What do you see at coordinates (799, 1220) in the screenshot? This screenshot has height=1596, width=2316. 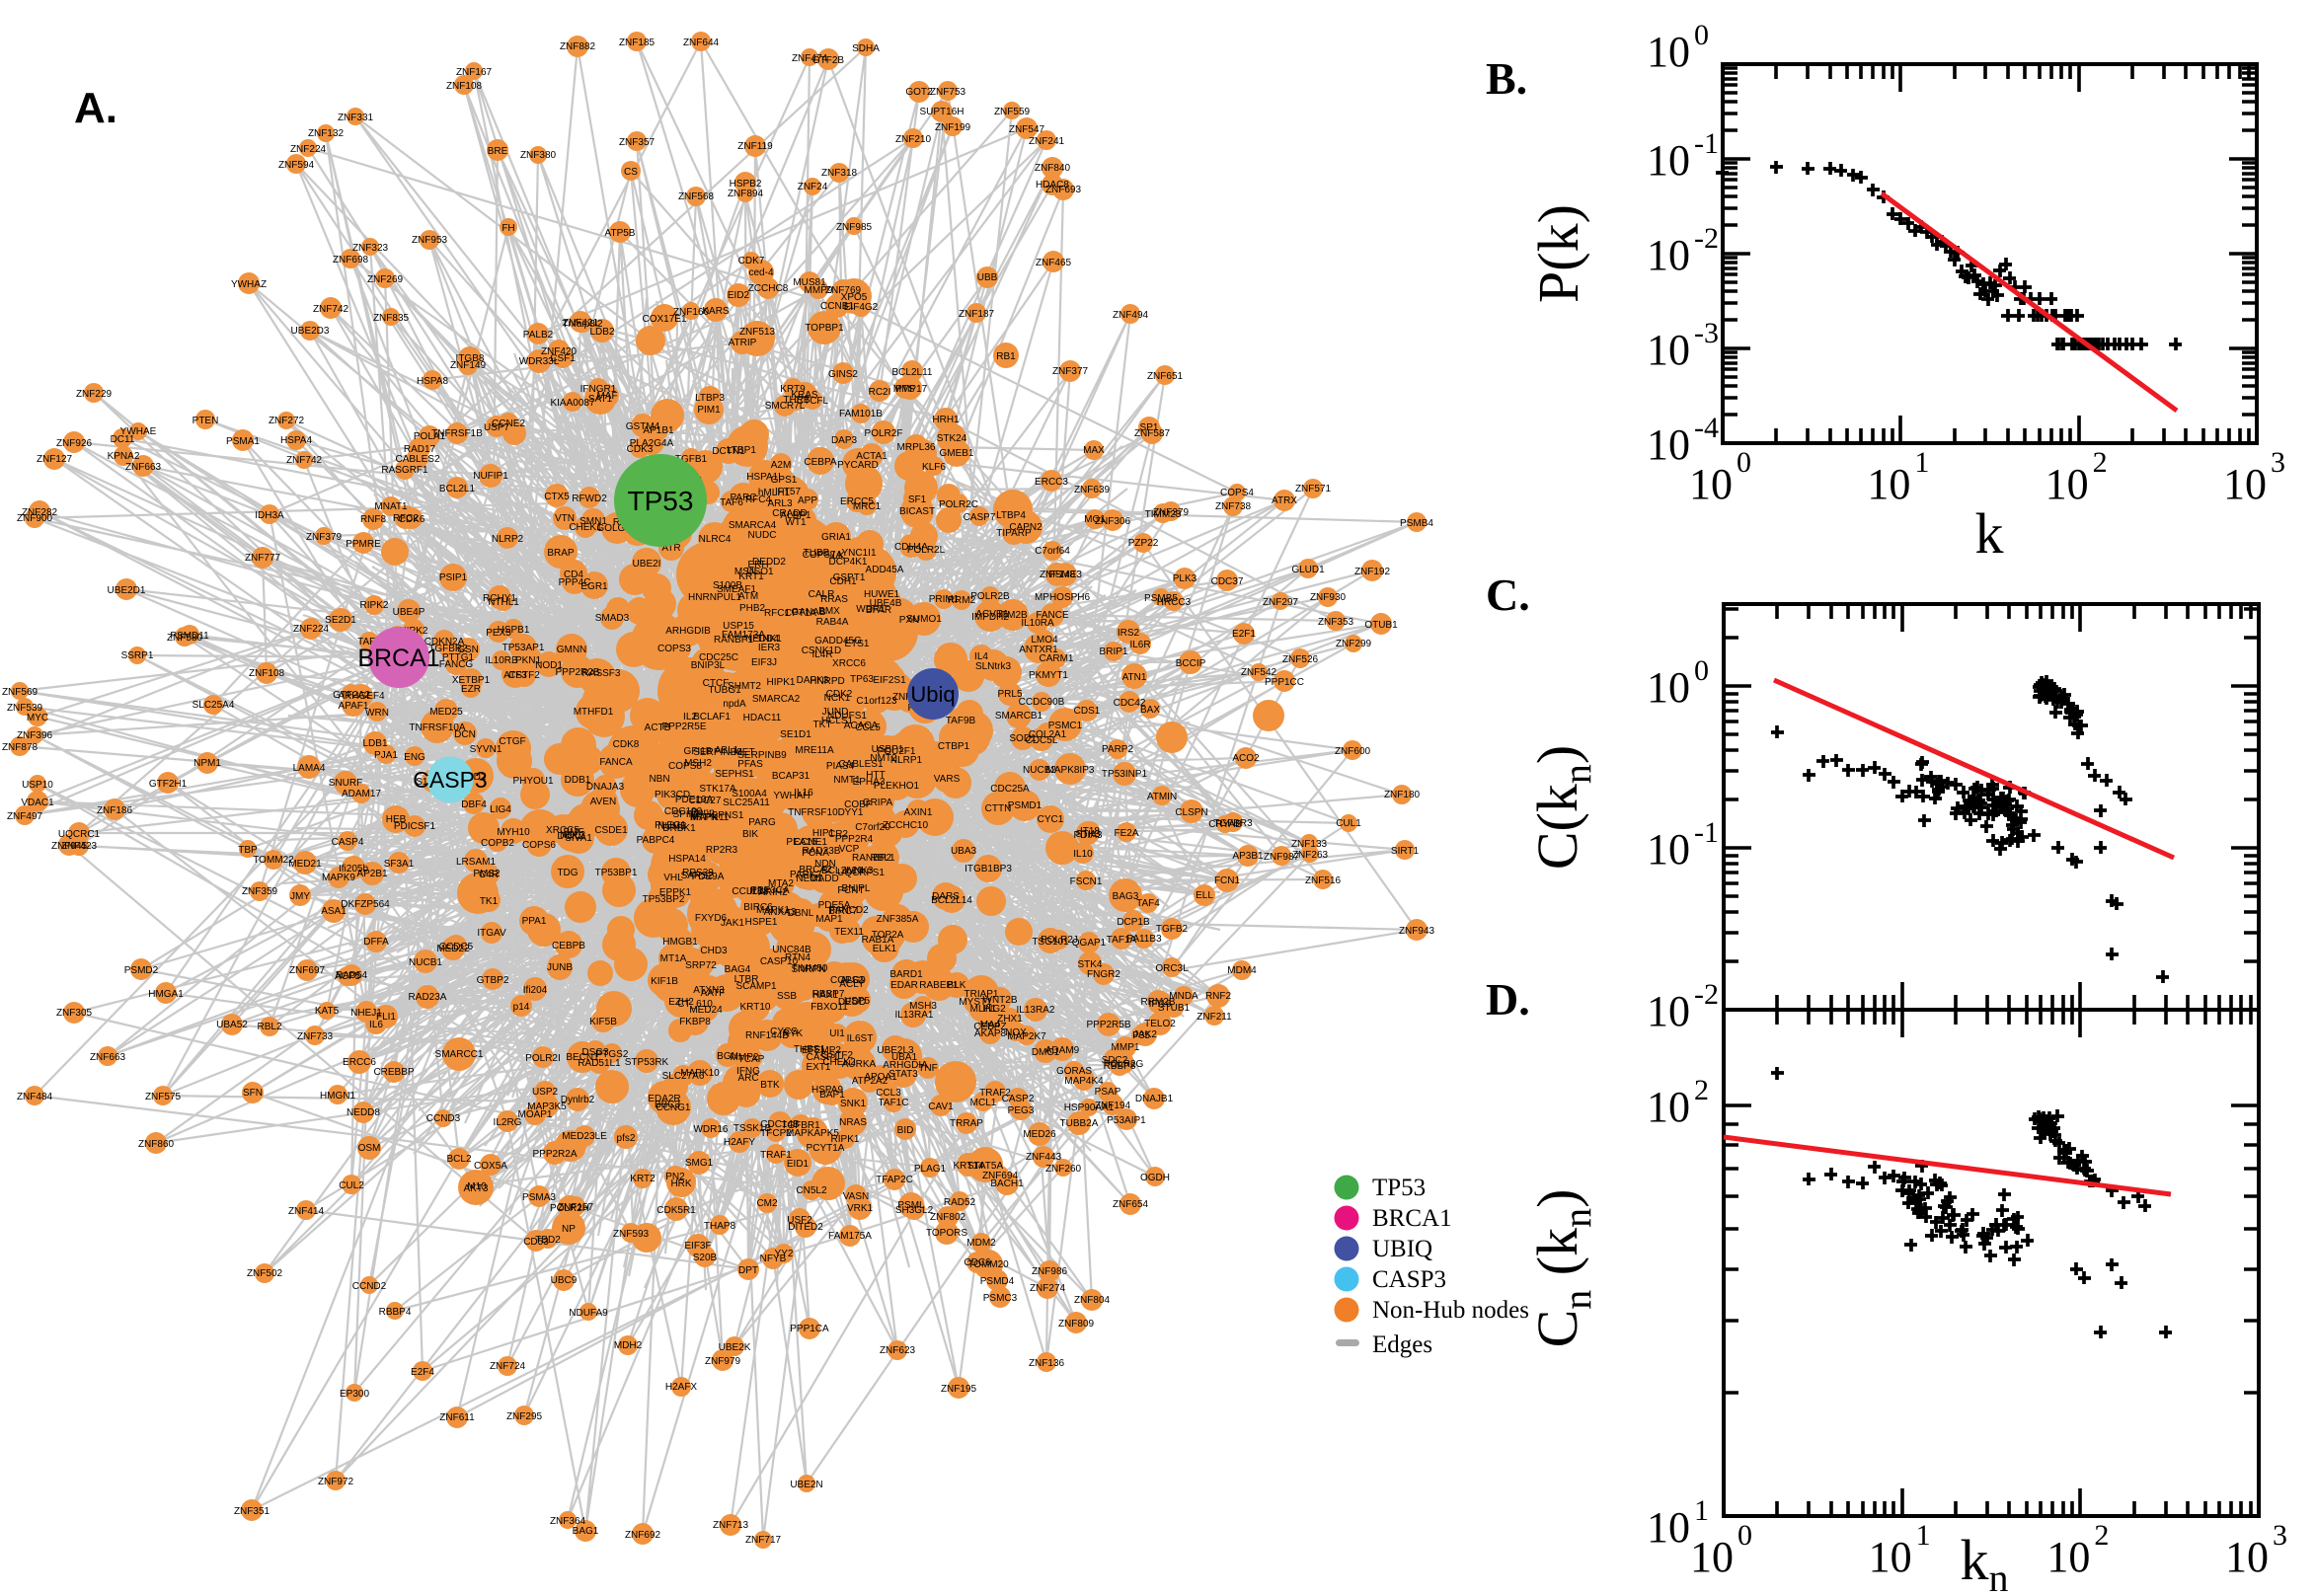 I see `svg-text: USF2` at bounding box center [799, 1220].